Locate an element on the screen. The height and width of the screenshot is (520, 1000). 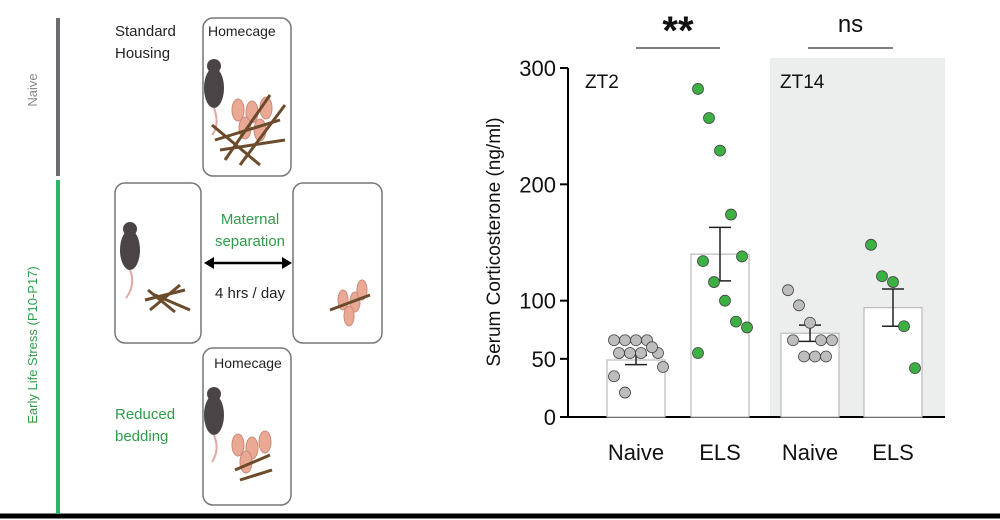
significance-label: ns is located at coordinates (850, 24).